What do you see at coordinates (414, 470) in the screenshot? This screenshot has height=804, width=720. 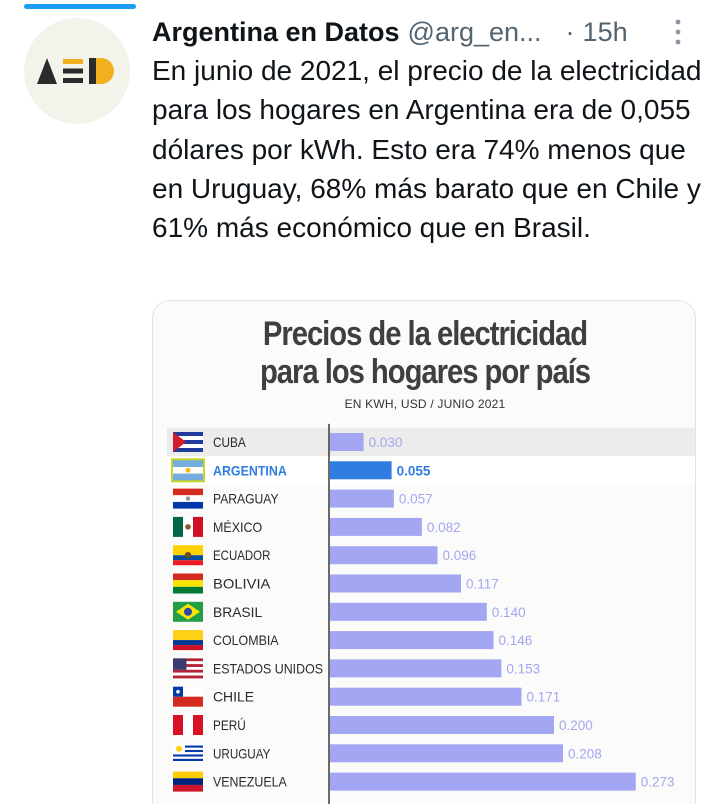 I see `value-label: 0.055` at bounding box center [414, 470].